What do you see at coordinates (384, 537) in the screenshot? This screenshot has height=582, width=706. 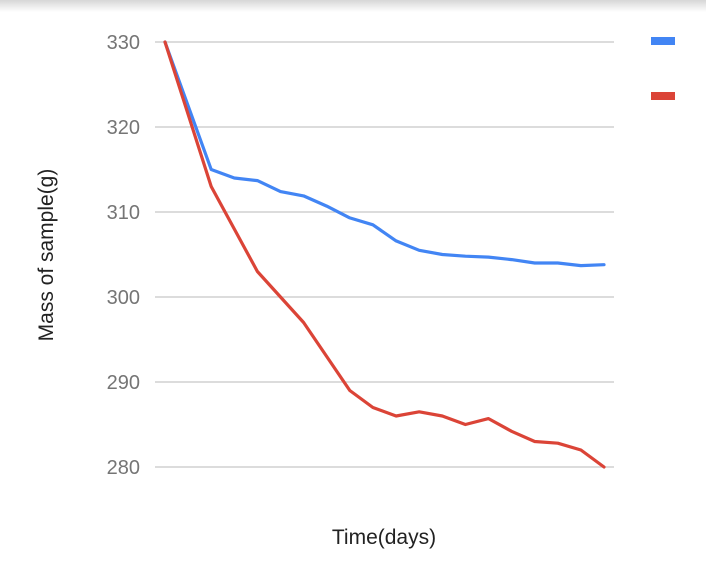 I see `x-axis-title: Time(days)` at bounding box center [384, 537].